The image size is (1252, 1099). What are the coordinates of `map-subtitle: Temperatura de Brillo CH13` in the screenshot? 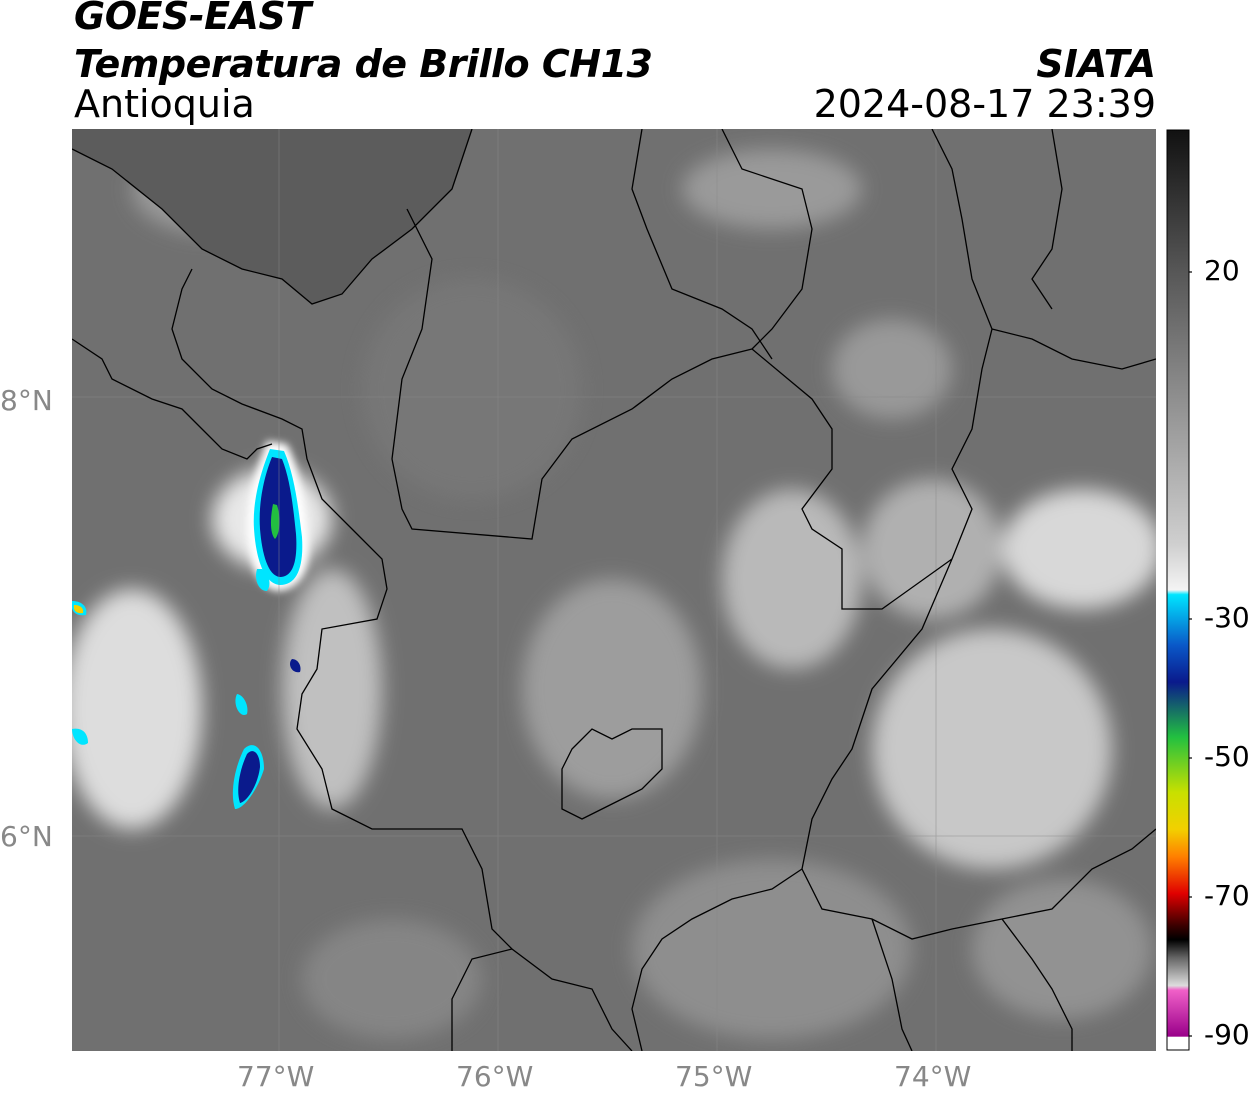 It's located at (363, 64).